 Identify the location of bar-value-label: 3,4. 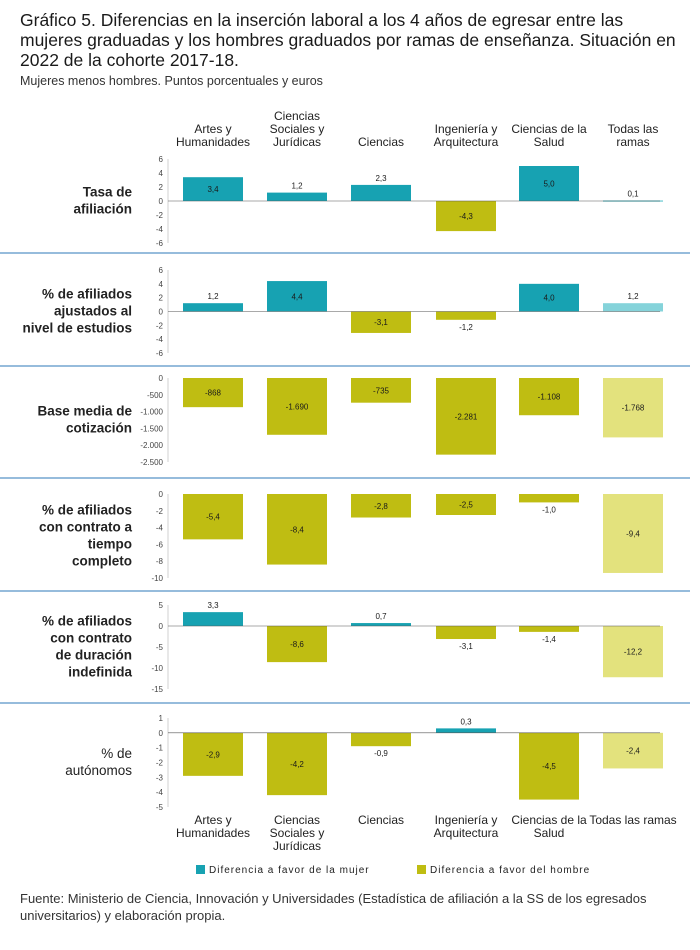
(213, 189).